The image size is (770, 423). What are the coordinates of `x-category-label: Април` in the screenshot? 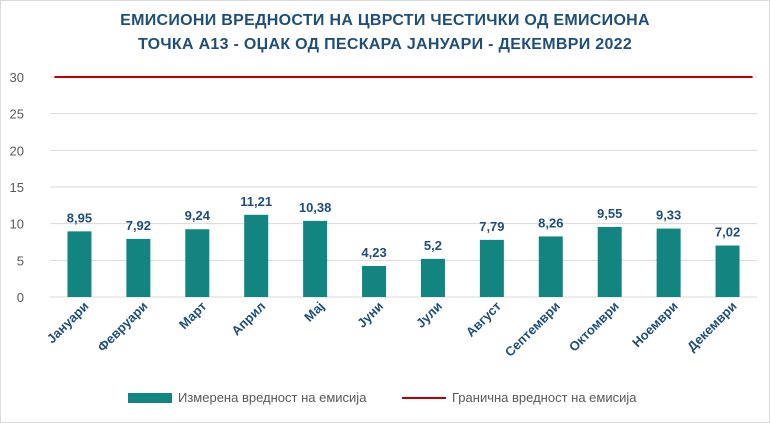 It's located at (248, 319).